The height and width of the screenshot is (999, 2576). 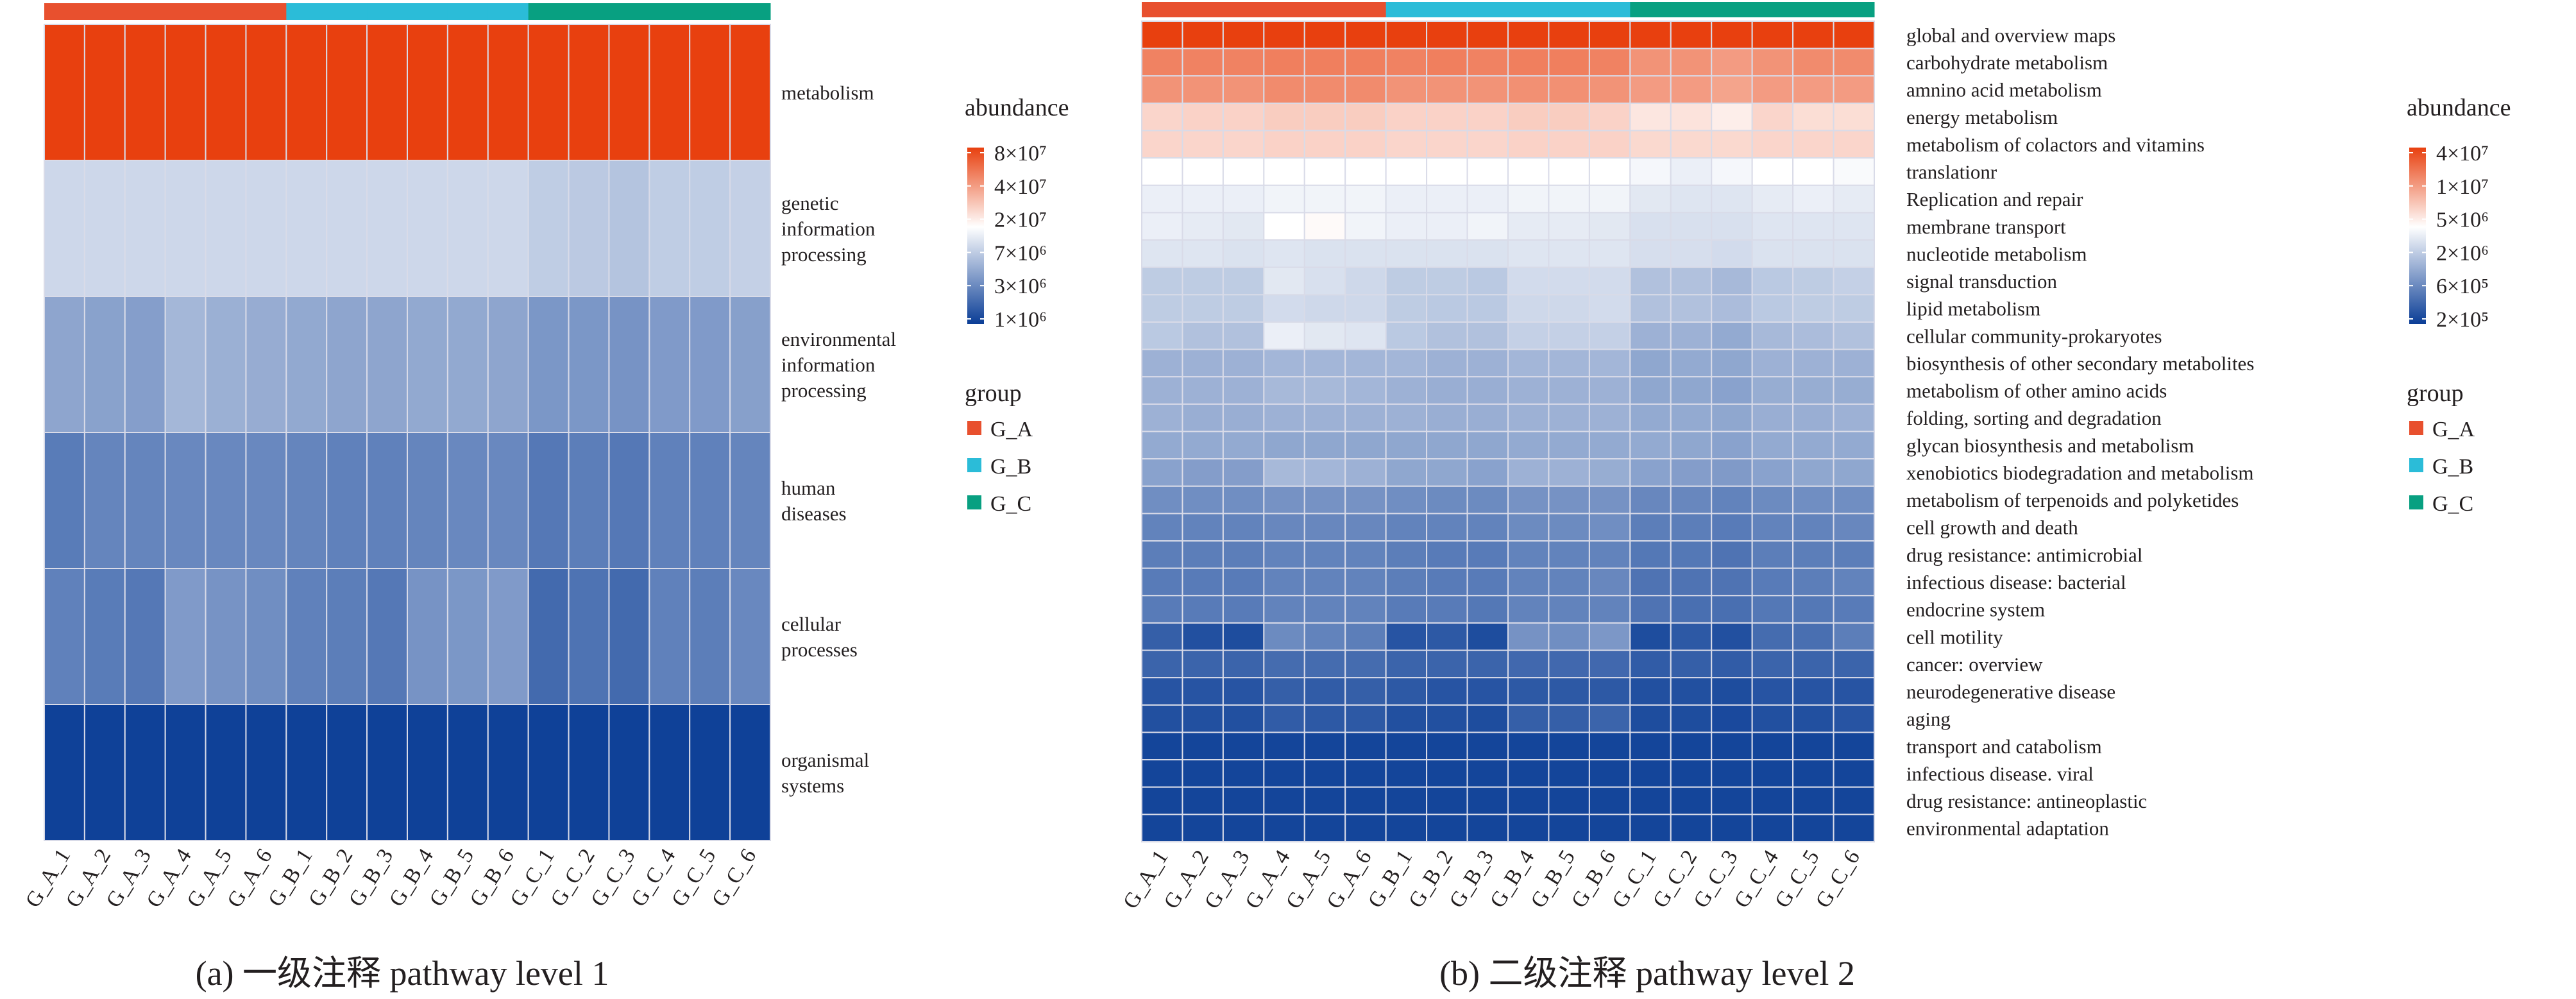 I want to click on group-swatch-g_b, so click(x=974, y=465).